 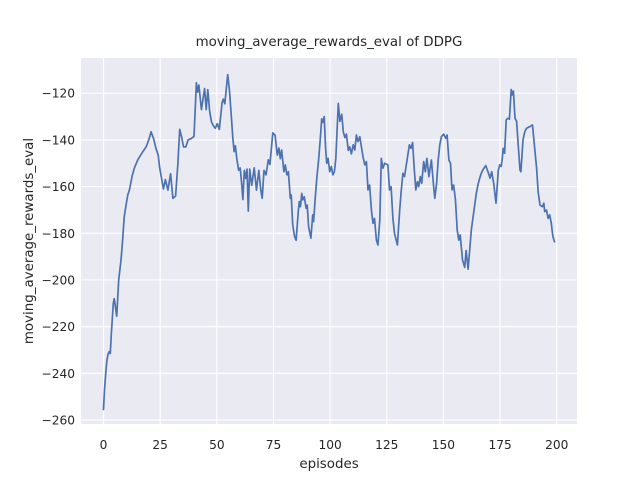 What do you see at coordinates (499, 445) in the screenshot?
I see `x-tick-label: 175` at bounding box center [499, 445].